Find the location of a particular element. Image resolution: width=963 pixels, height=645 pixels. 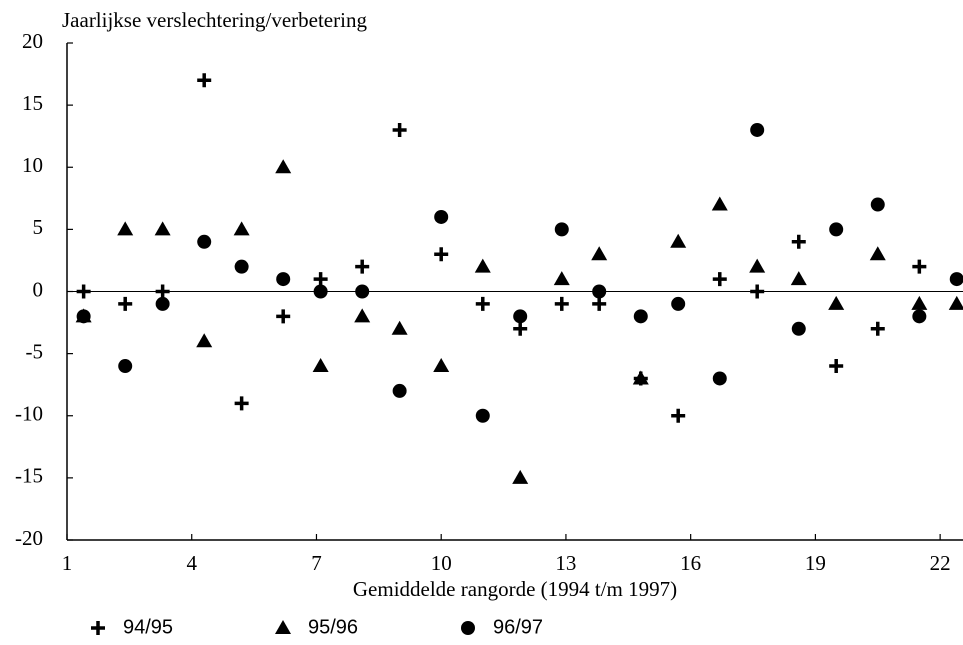

x-tick-label: 13 is located at coordinates (565, 563).